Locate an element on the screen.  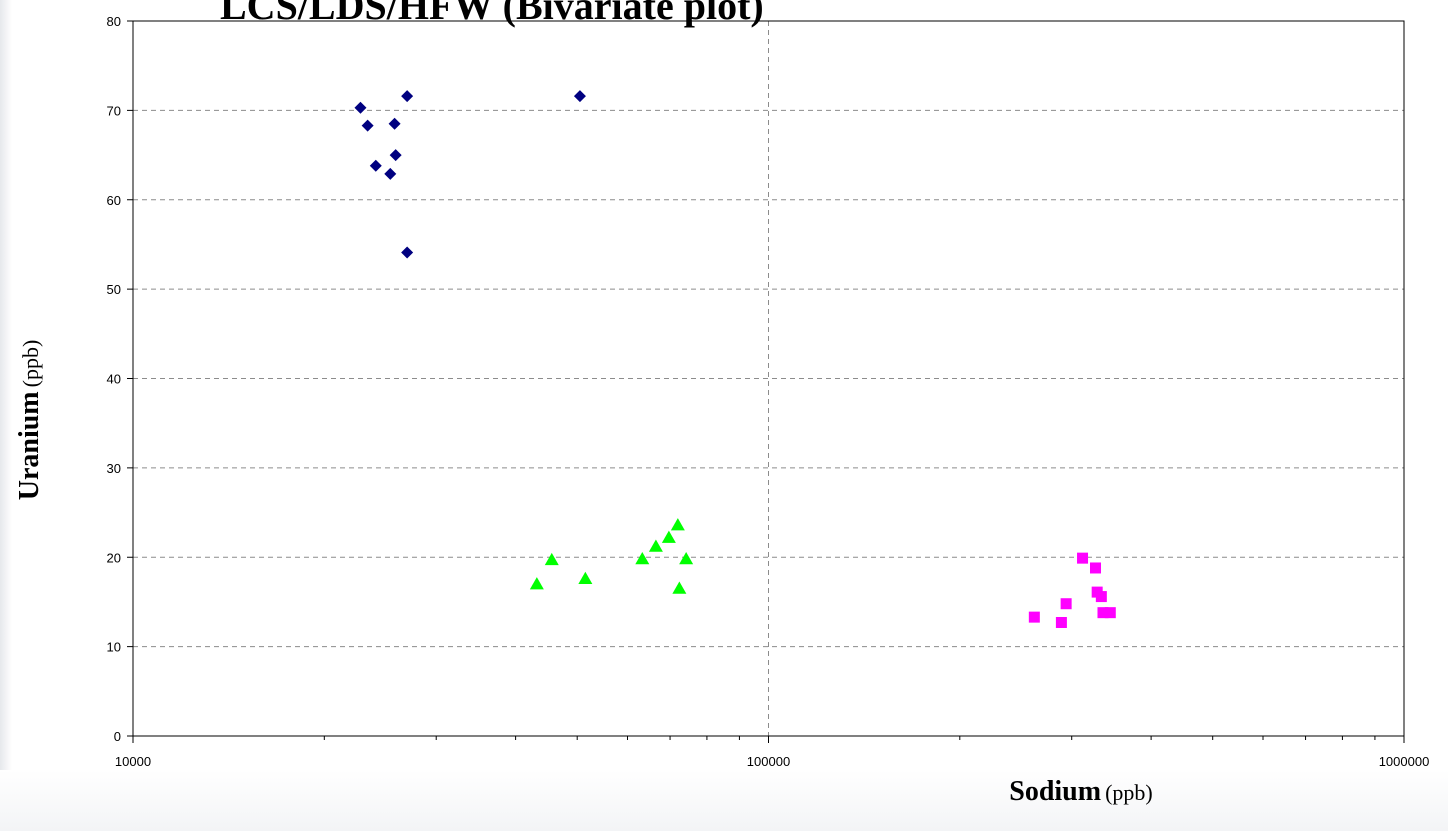
y-tick-label: 40 is located at coordinates (114, 379).